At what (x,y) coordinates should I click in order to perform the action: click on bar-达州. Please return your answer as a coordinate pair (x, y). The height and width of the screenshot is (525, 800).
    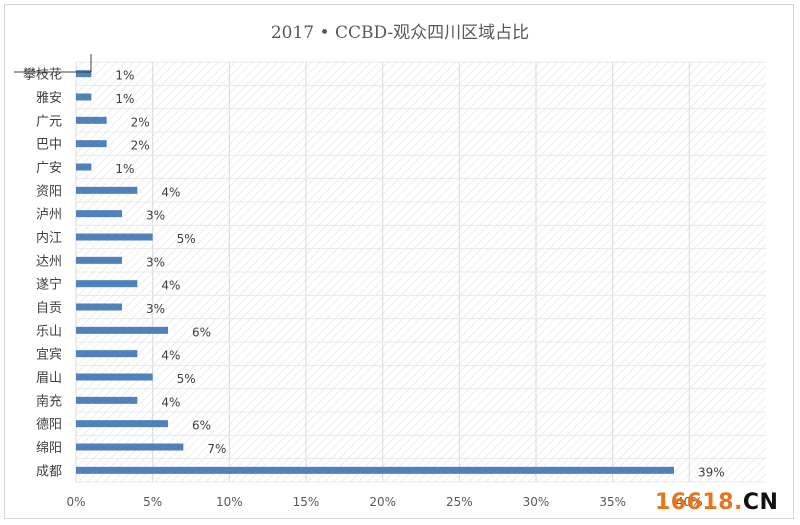
    Looking at the image, I should click on (99, 260).